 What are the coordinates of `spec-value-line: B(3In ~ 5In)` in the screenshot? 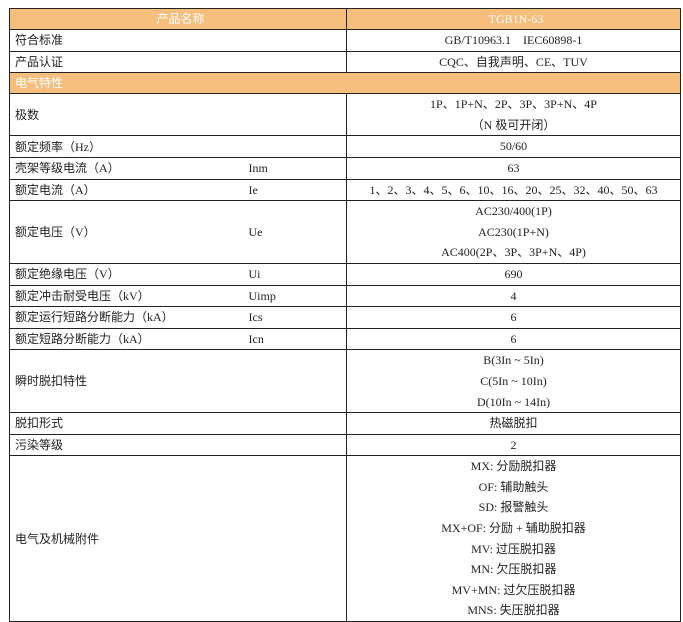 It's located at (513, 360).